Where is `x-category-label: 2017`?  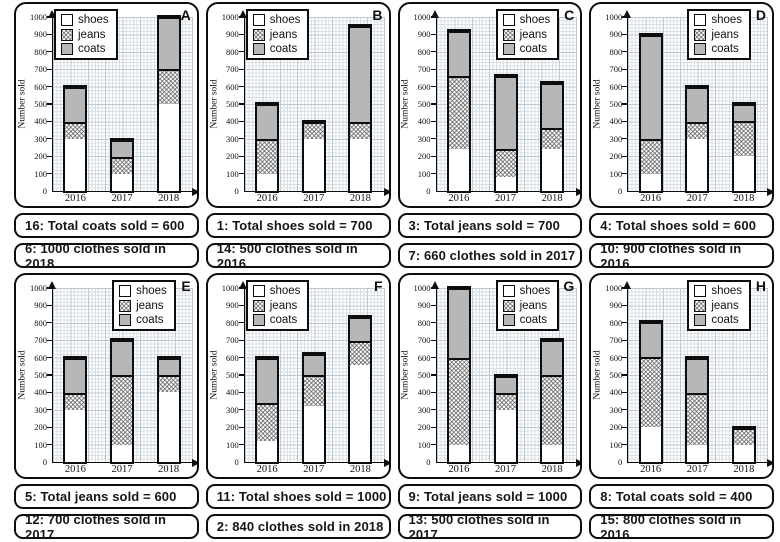
x-category-label: 2017 is located at coordinates (505, 198).